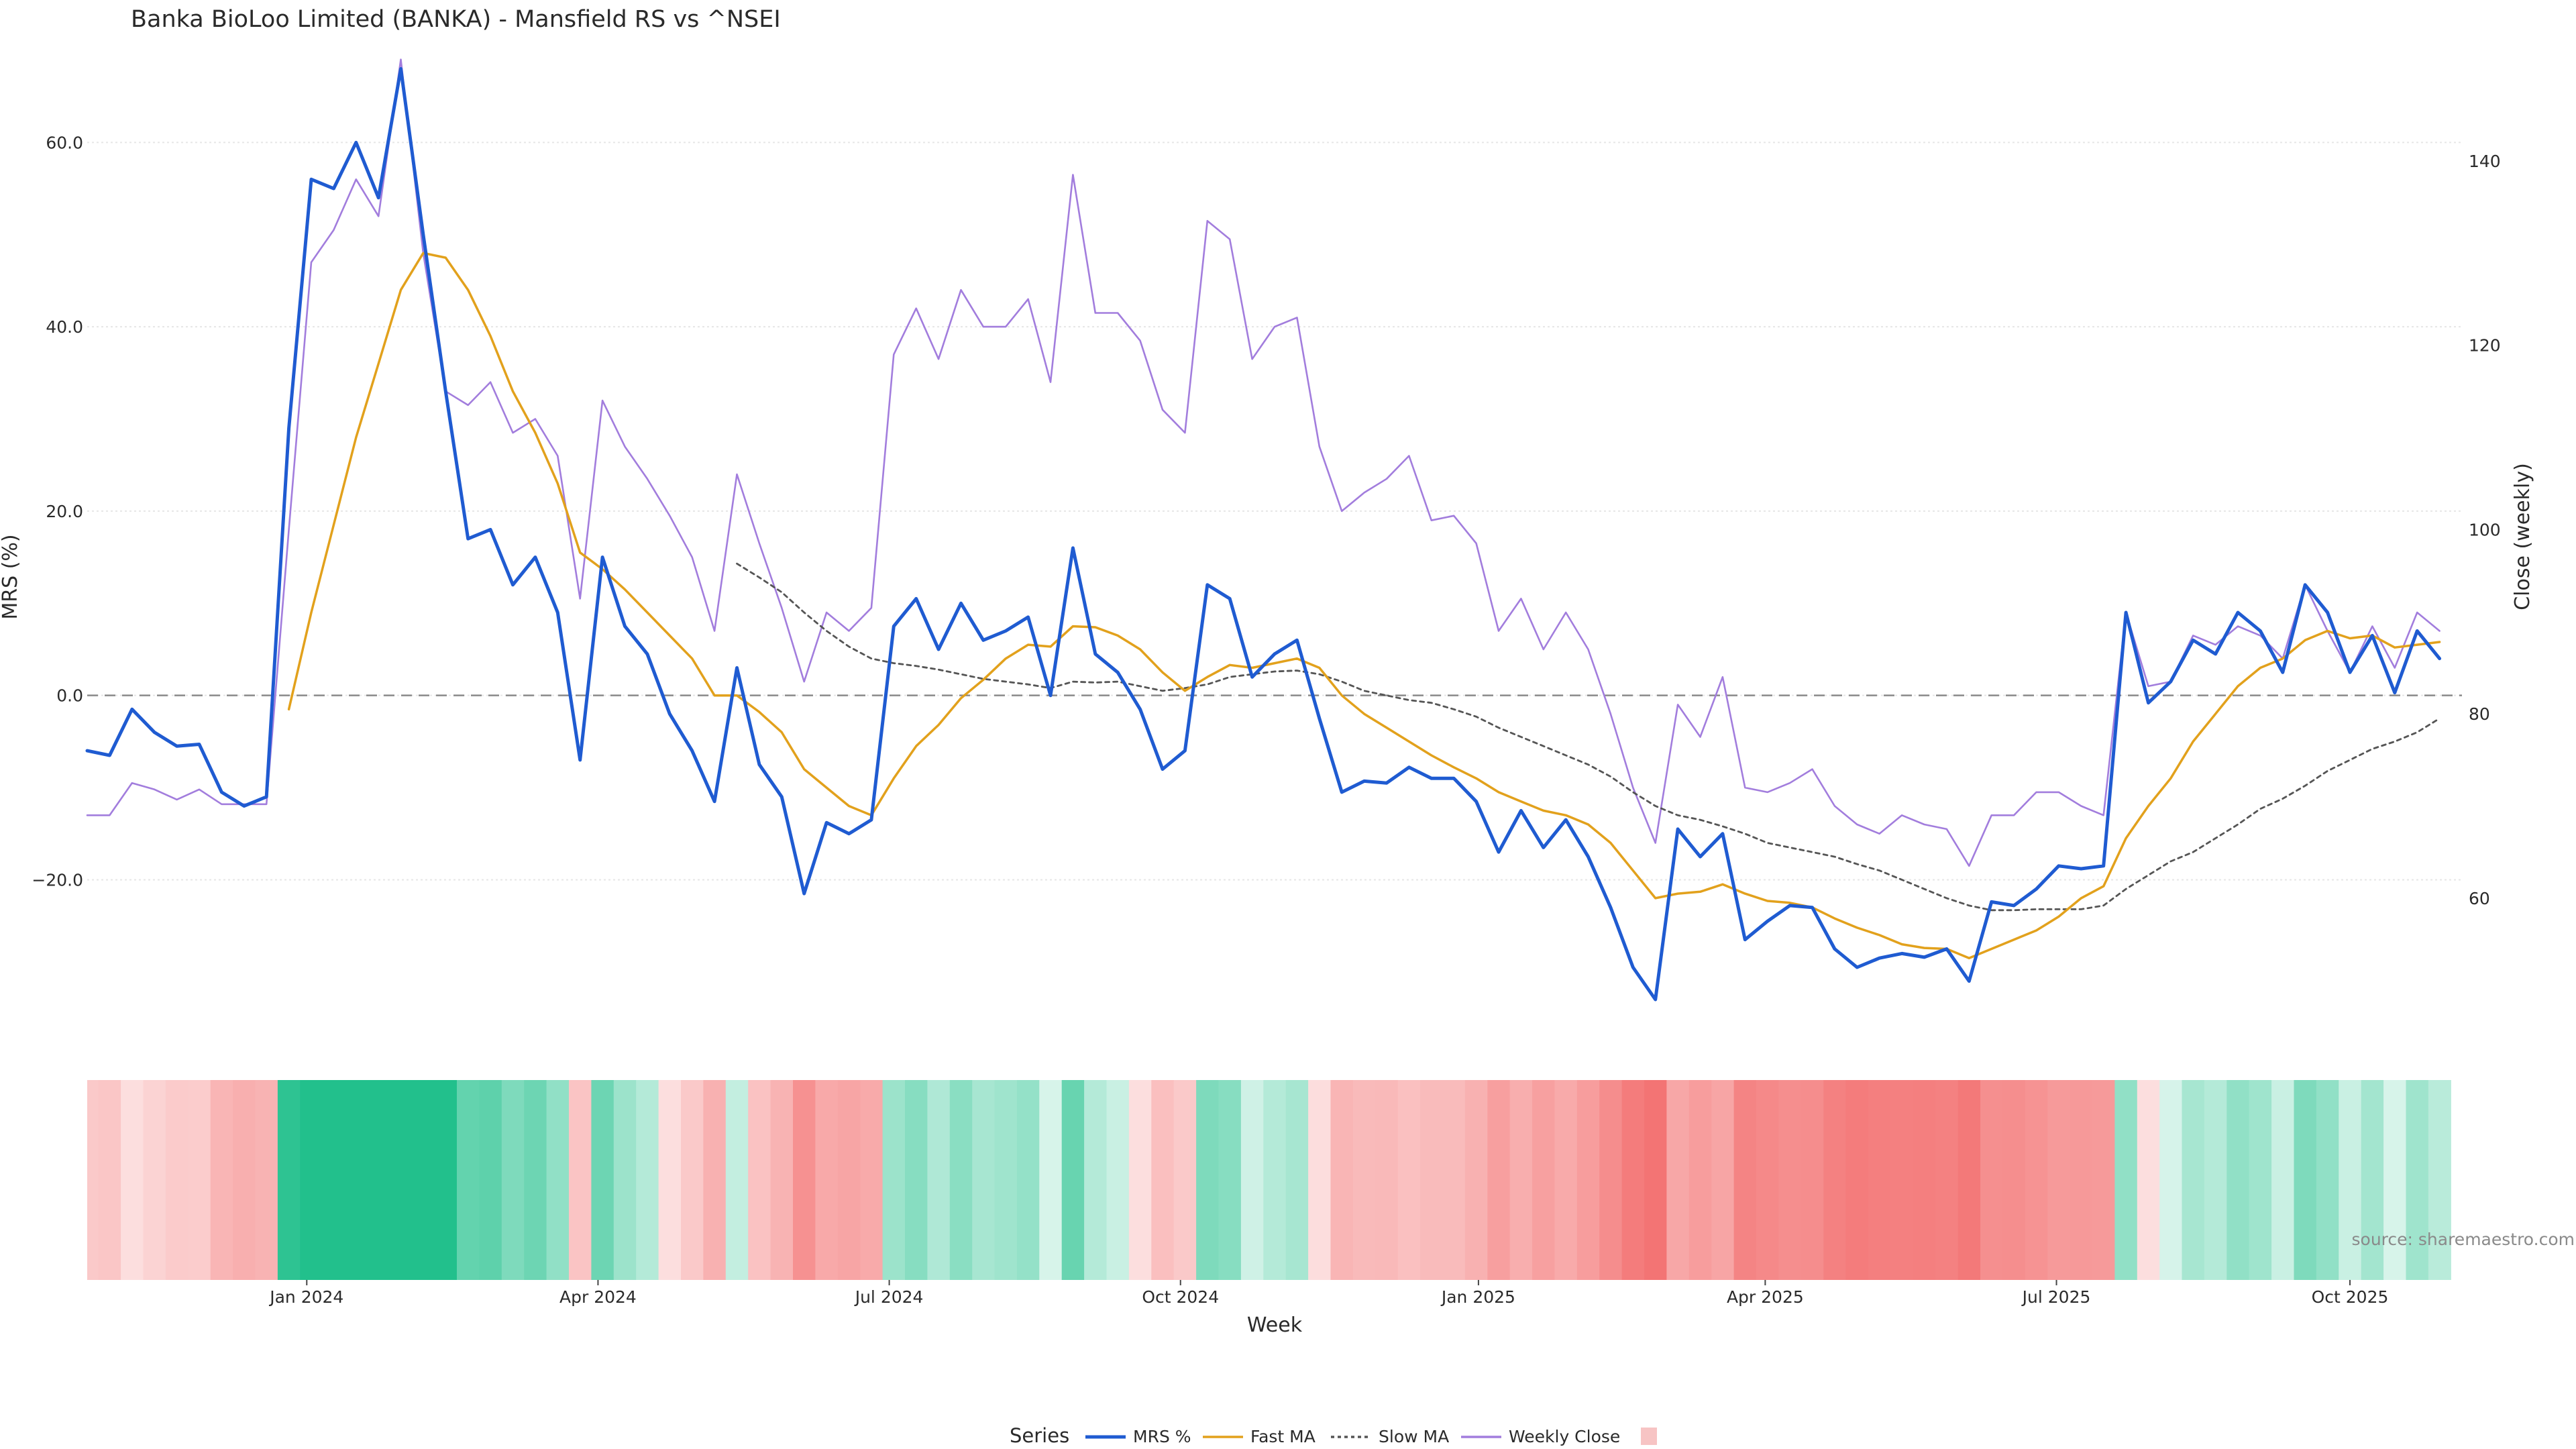 Image resolution: width=2576 pixels, height=1449 pixels. Describe the element at coordinates (2479, 898) in the screenshot. I see `y2-tick-label: 60` at that location.